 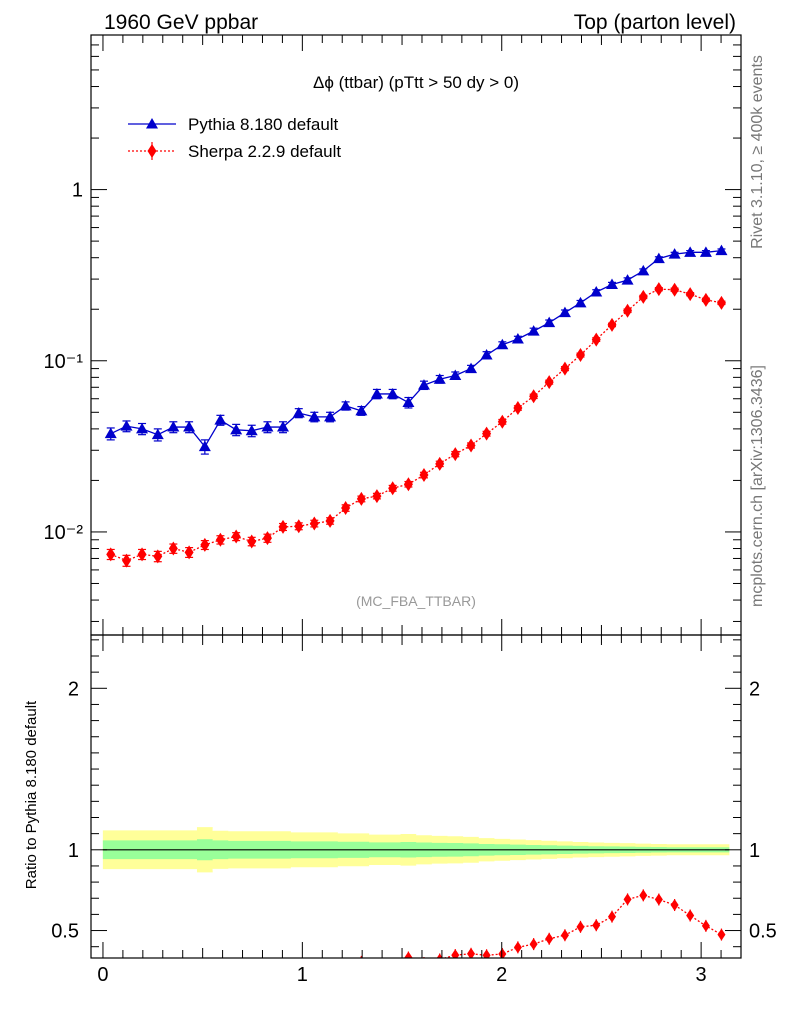 I want to click on source-label: mcplots.cern.ch [arXiv:1306.3436], so click(x=757, y=486).